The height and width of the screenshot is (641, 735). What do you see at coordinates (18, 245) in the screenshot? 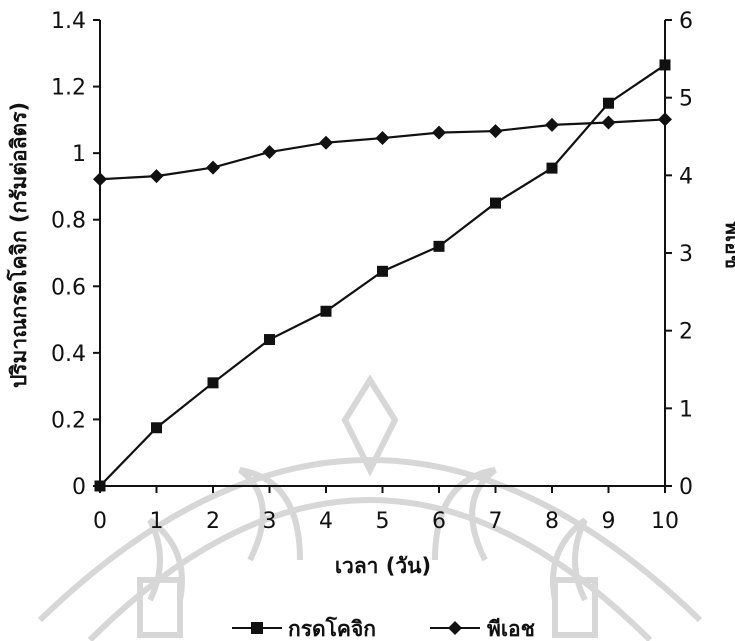
I see `left-axis-title: ปริมาณกรดโคจิก (กรัมต่อลิตร)` at bounding box center [18, 245].